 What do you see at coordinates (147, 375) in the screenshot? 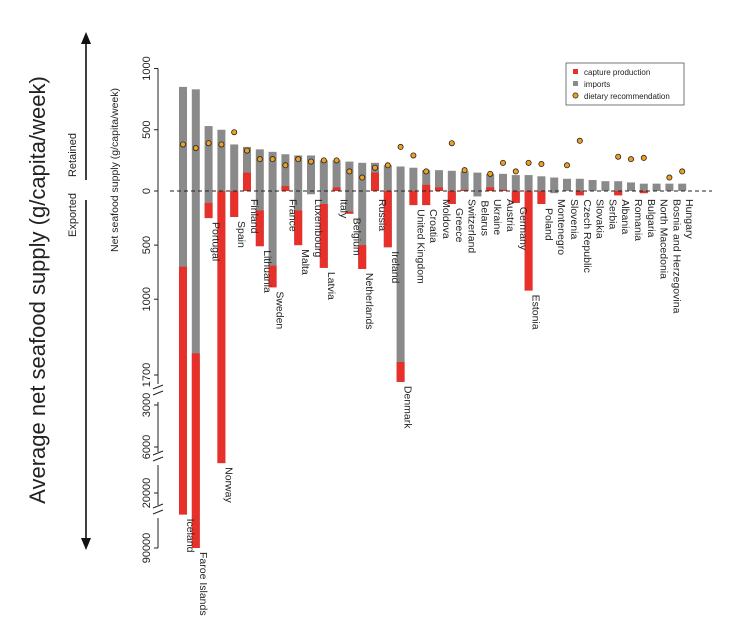
I see `y-tick-label: 1700` at bounding box center [147, 375].